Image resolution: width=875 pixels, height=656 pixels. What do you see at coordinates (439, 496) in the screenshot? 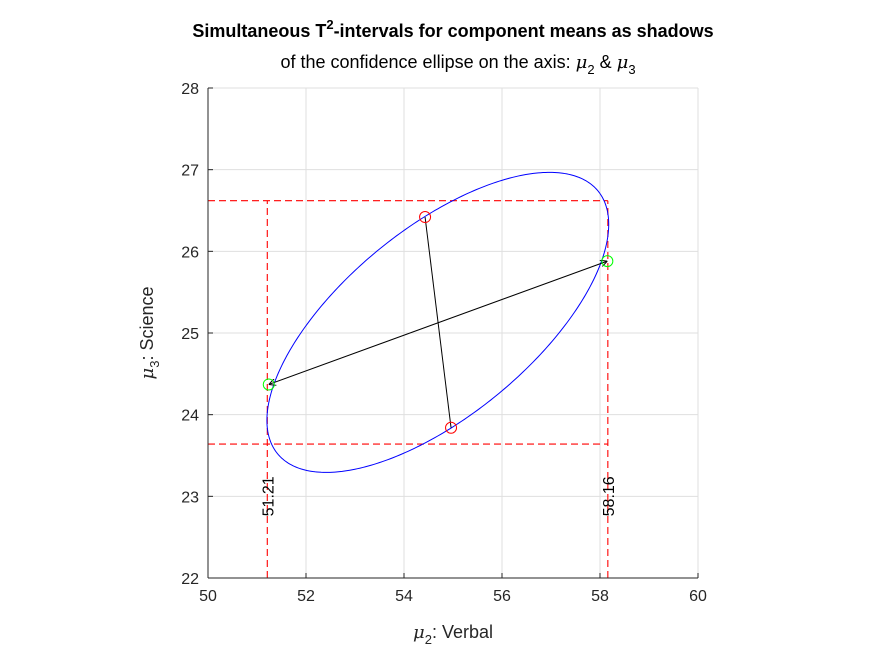
I see `interval-labels: 51.21 58.16` at bounding box center [439, 496].